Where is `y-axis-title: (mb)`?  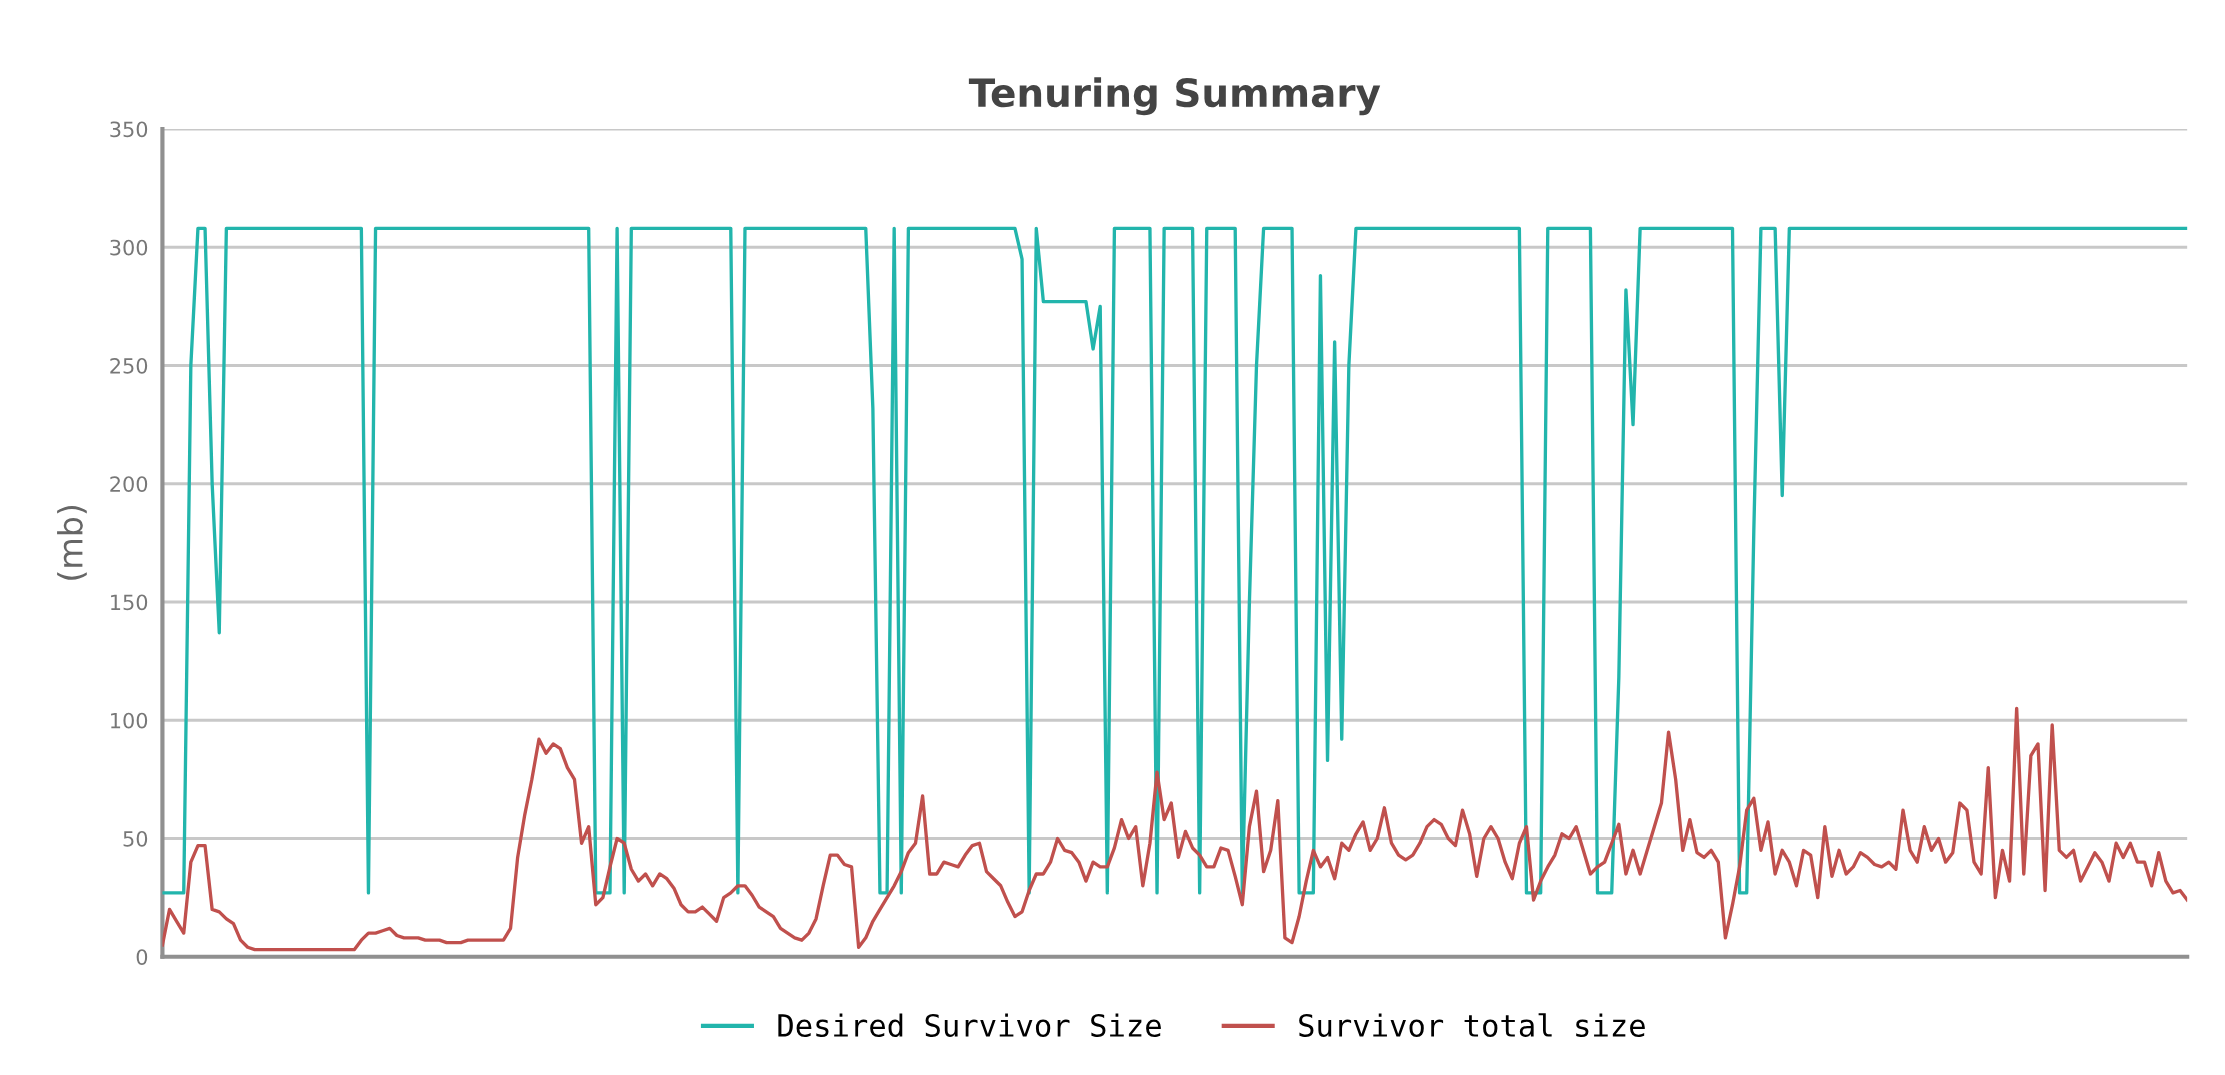 y-axis-title: (mb) is located at coordinates (72, 542).